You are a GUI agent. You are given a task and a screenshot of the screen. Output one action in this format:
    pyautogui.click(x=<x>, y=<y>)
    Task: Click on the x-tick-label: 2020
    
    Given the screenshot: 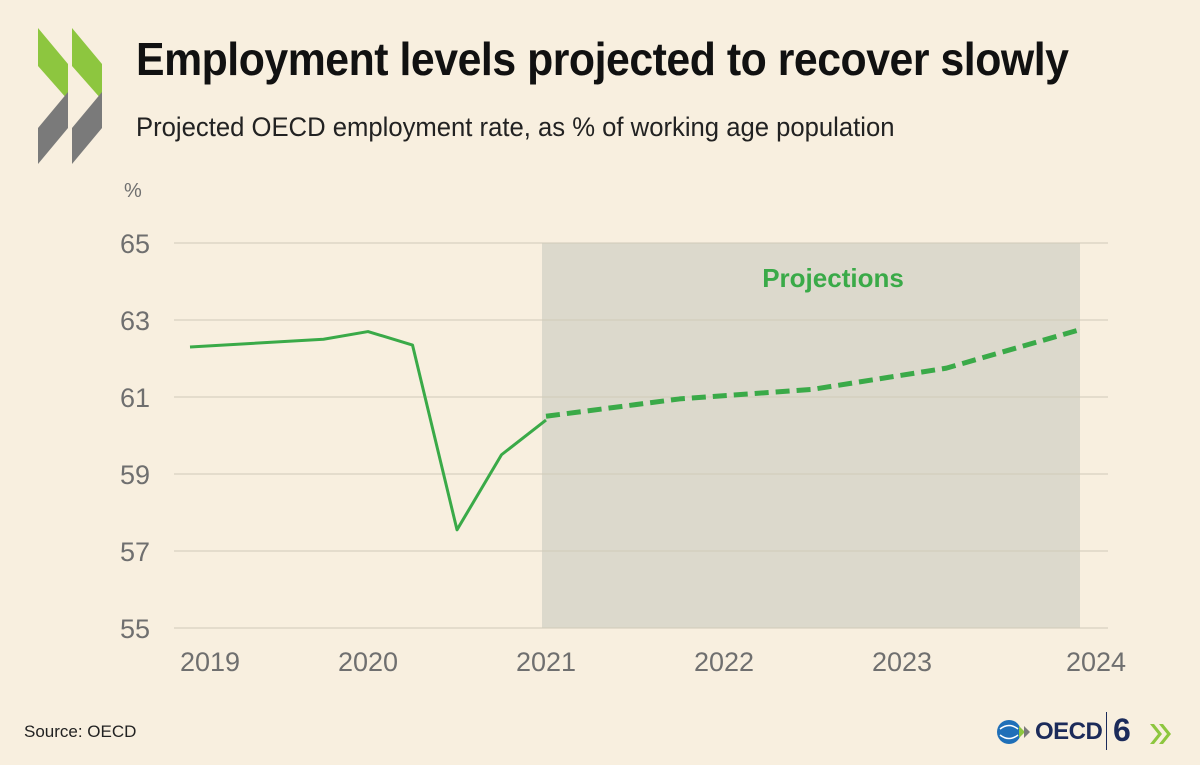 What is the action you would take?
    pyautogui.click(x=368, y=662)
    